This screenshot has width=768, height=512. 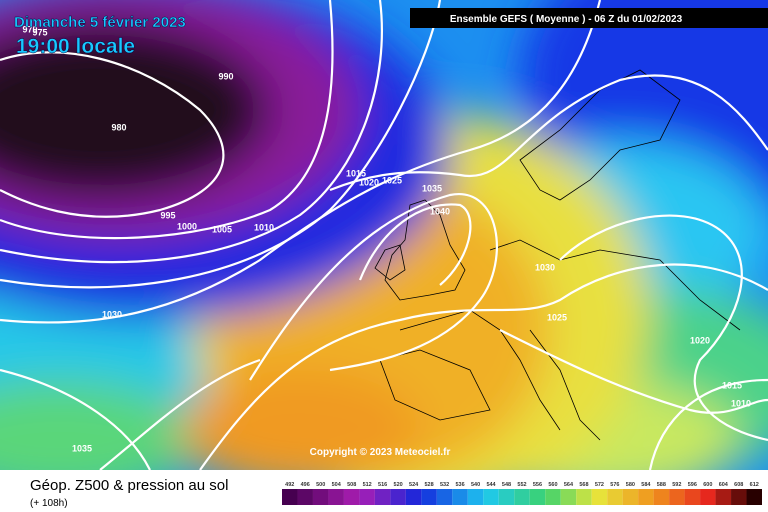 I want to click on scale-label: 516, so click(x=382, y=485).